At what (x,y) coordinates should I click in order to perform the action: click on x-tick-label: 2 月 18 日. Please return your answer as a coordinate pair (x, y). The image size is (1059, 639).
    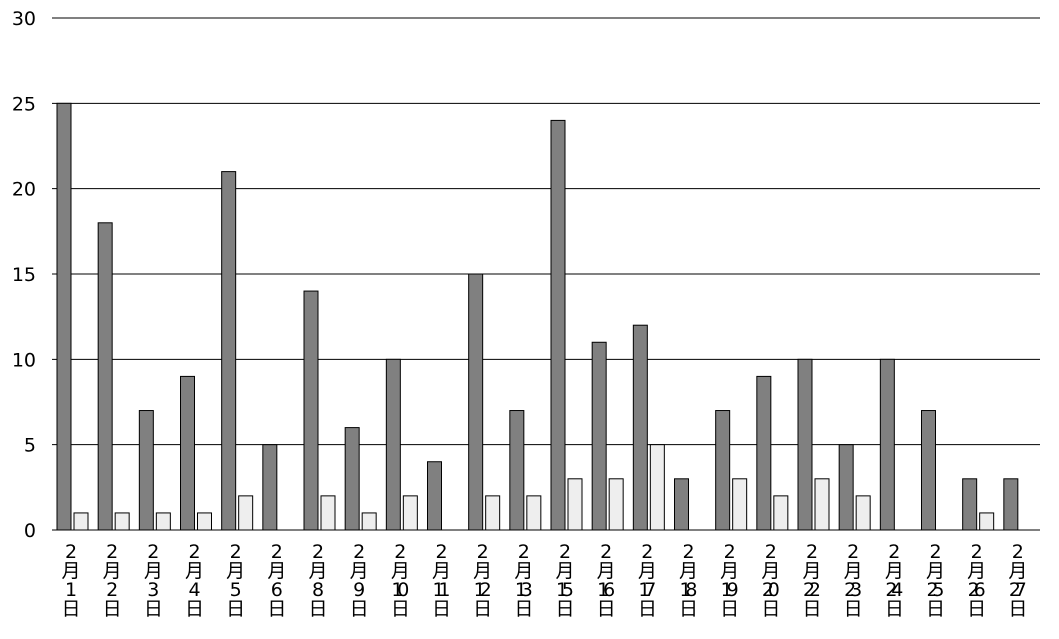
    Looking at the image, I should click on (688, 580).